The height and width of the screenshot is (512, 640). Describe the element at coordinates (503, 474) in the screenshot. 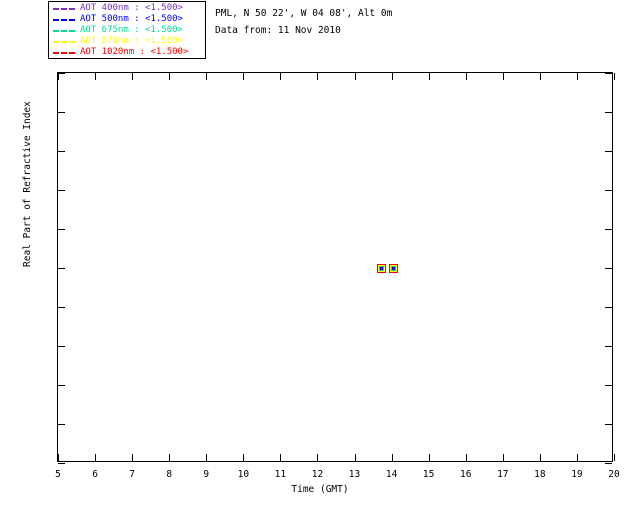

I see `x-axis-tick-label: 17` at that location.